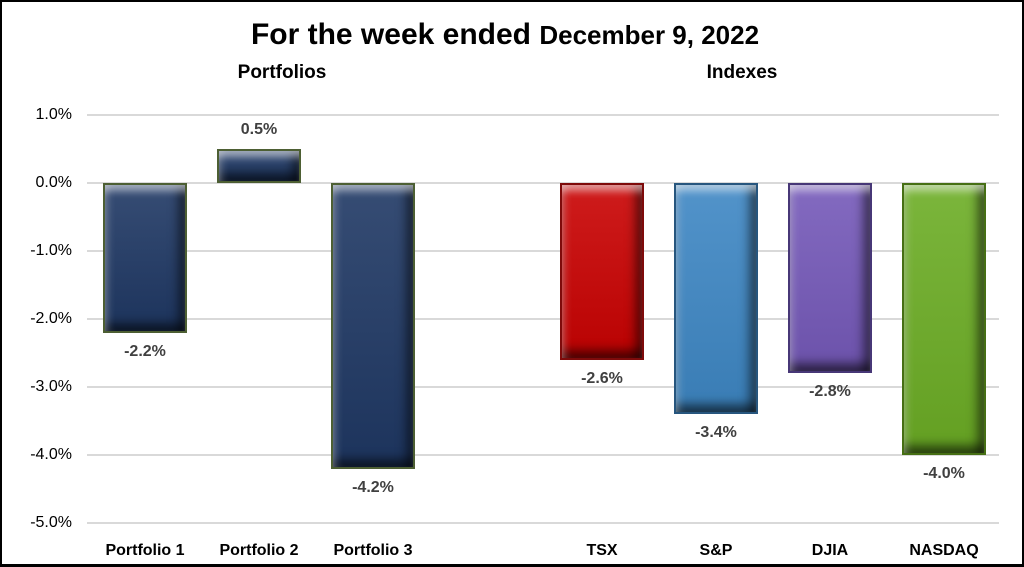 This screenshot has height=567, width=1024. I want to click on value-label: 0.5%, so click(259, 129).